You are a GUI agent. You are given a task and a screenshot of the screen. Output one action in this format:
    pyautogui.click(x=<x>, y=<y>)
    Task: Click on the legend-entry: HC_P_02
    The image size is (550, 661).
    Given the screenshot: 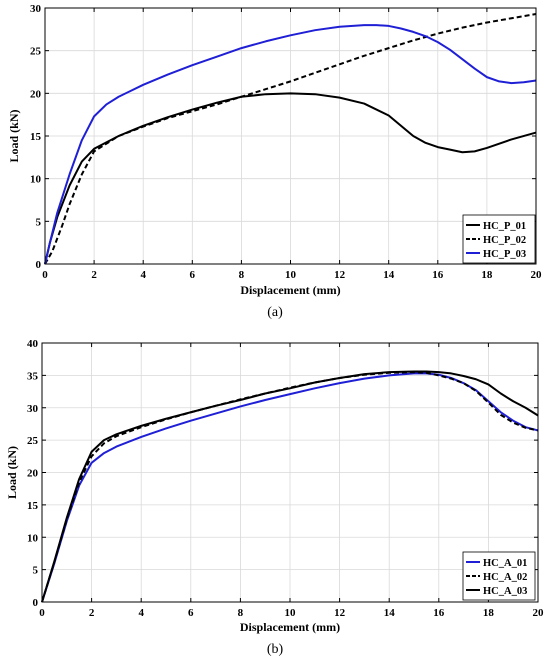 What is the action you would take?
    pyautogui.click(x=504, y=240)
    